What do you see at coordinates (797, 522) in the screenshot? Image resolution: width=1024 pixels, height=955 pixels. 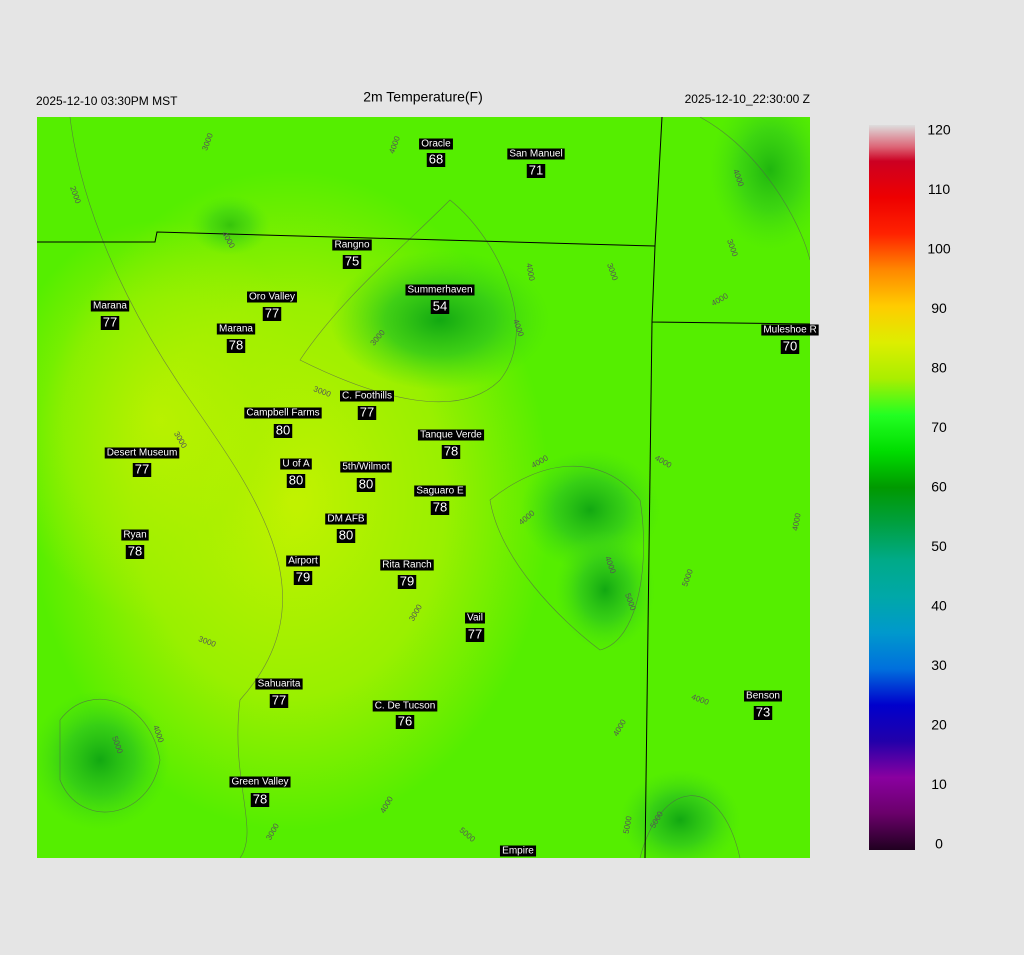 I see `contour-label: 4000` at bounding box center [797, 522].